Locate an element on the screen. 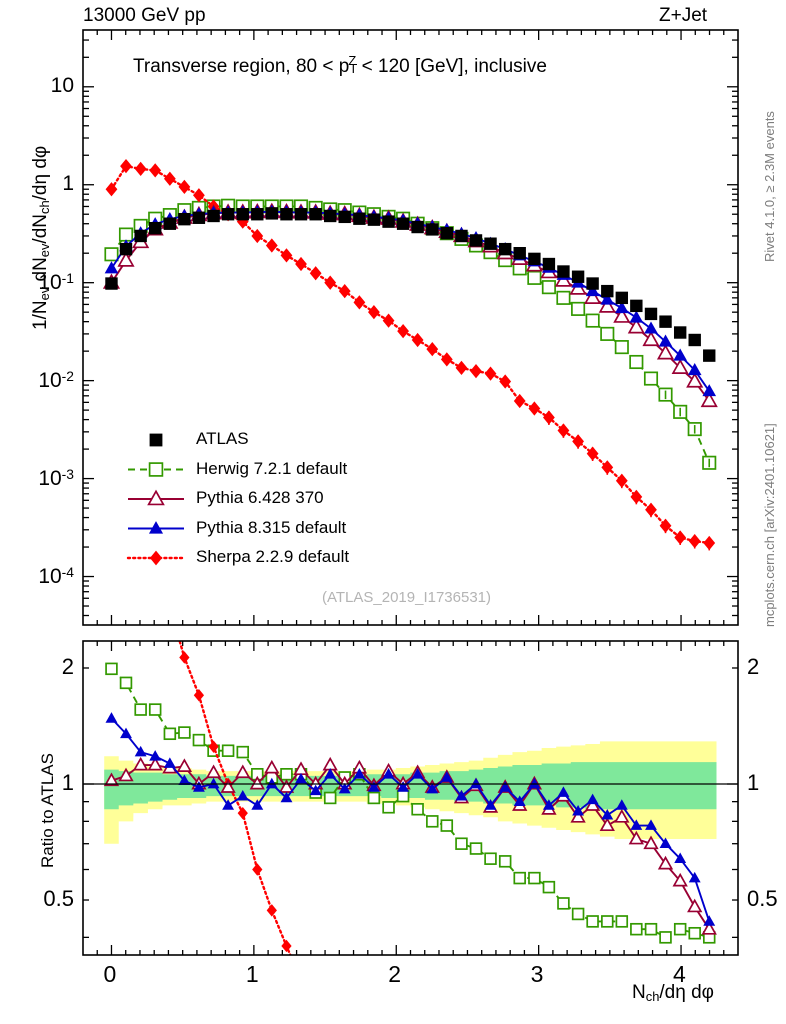 The width and height of the screenshot is (786, 1024). ratio-ytick-label-right-1: 1 is located at coordinates (753, 782).